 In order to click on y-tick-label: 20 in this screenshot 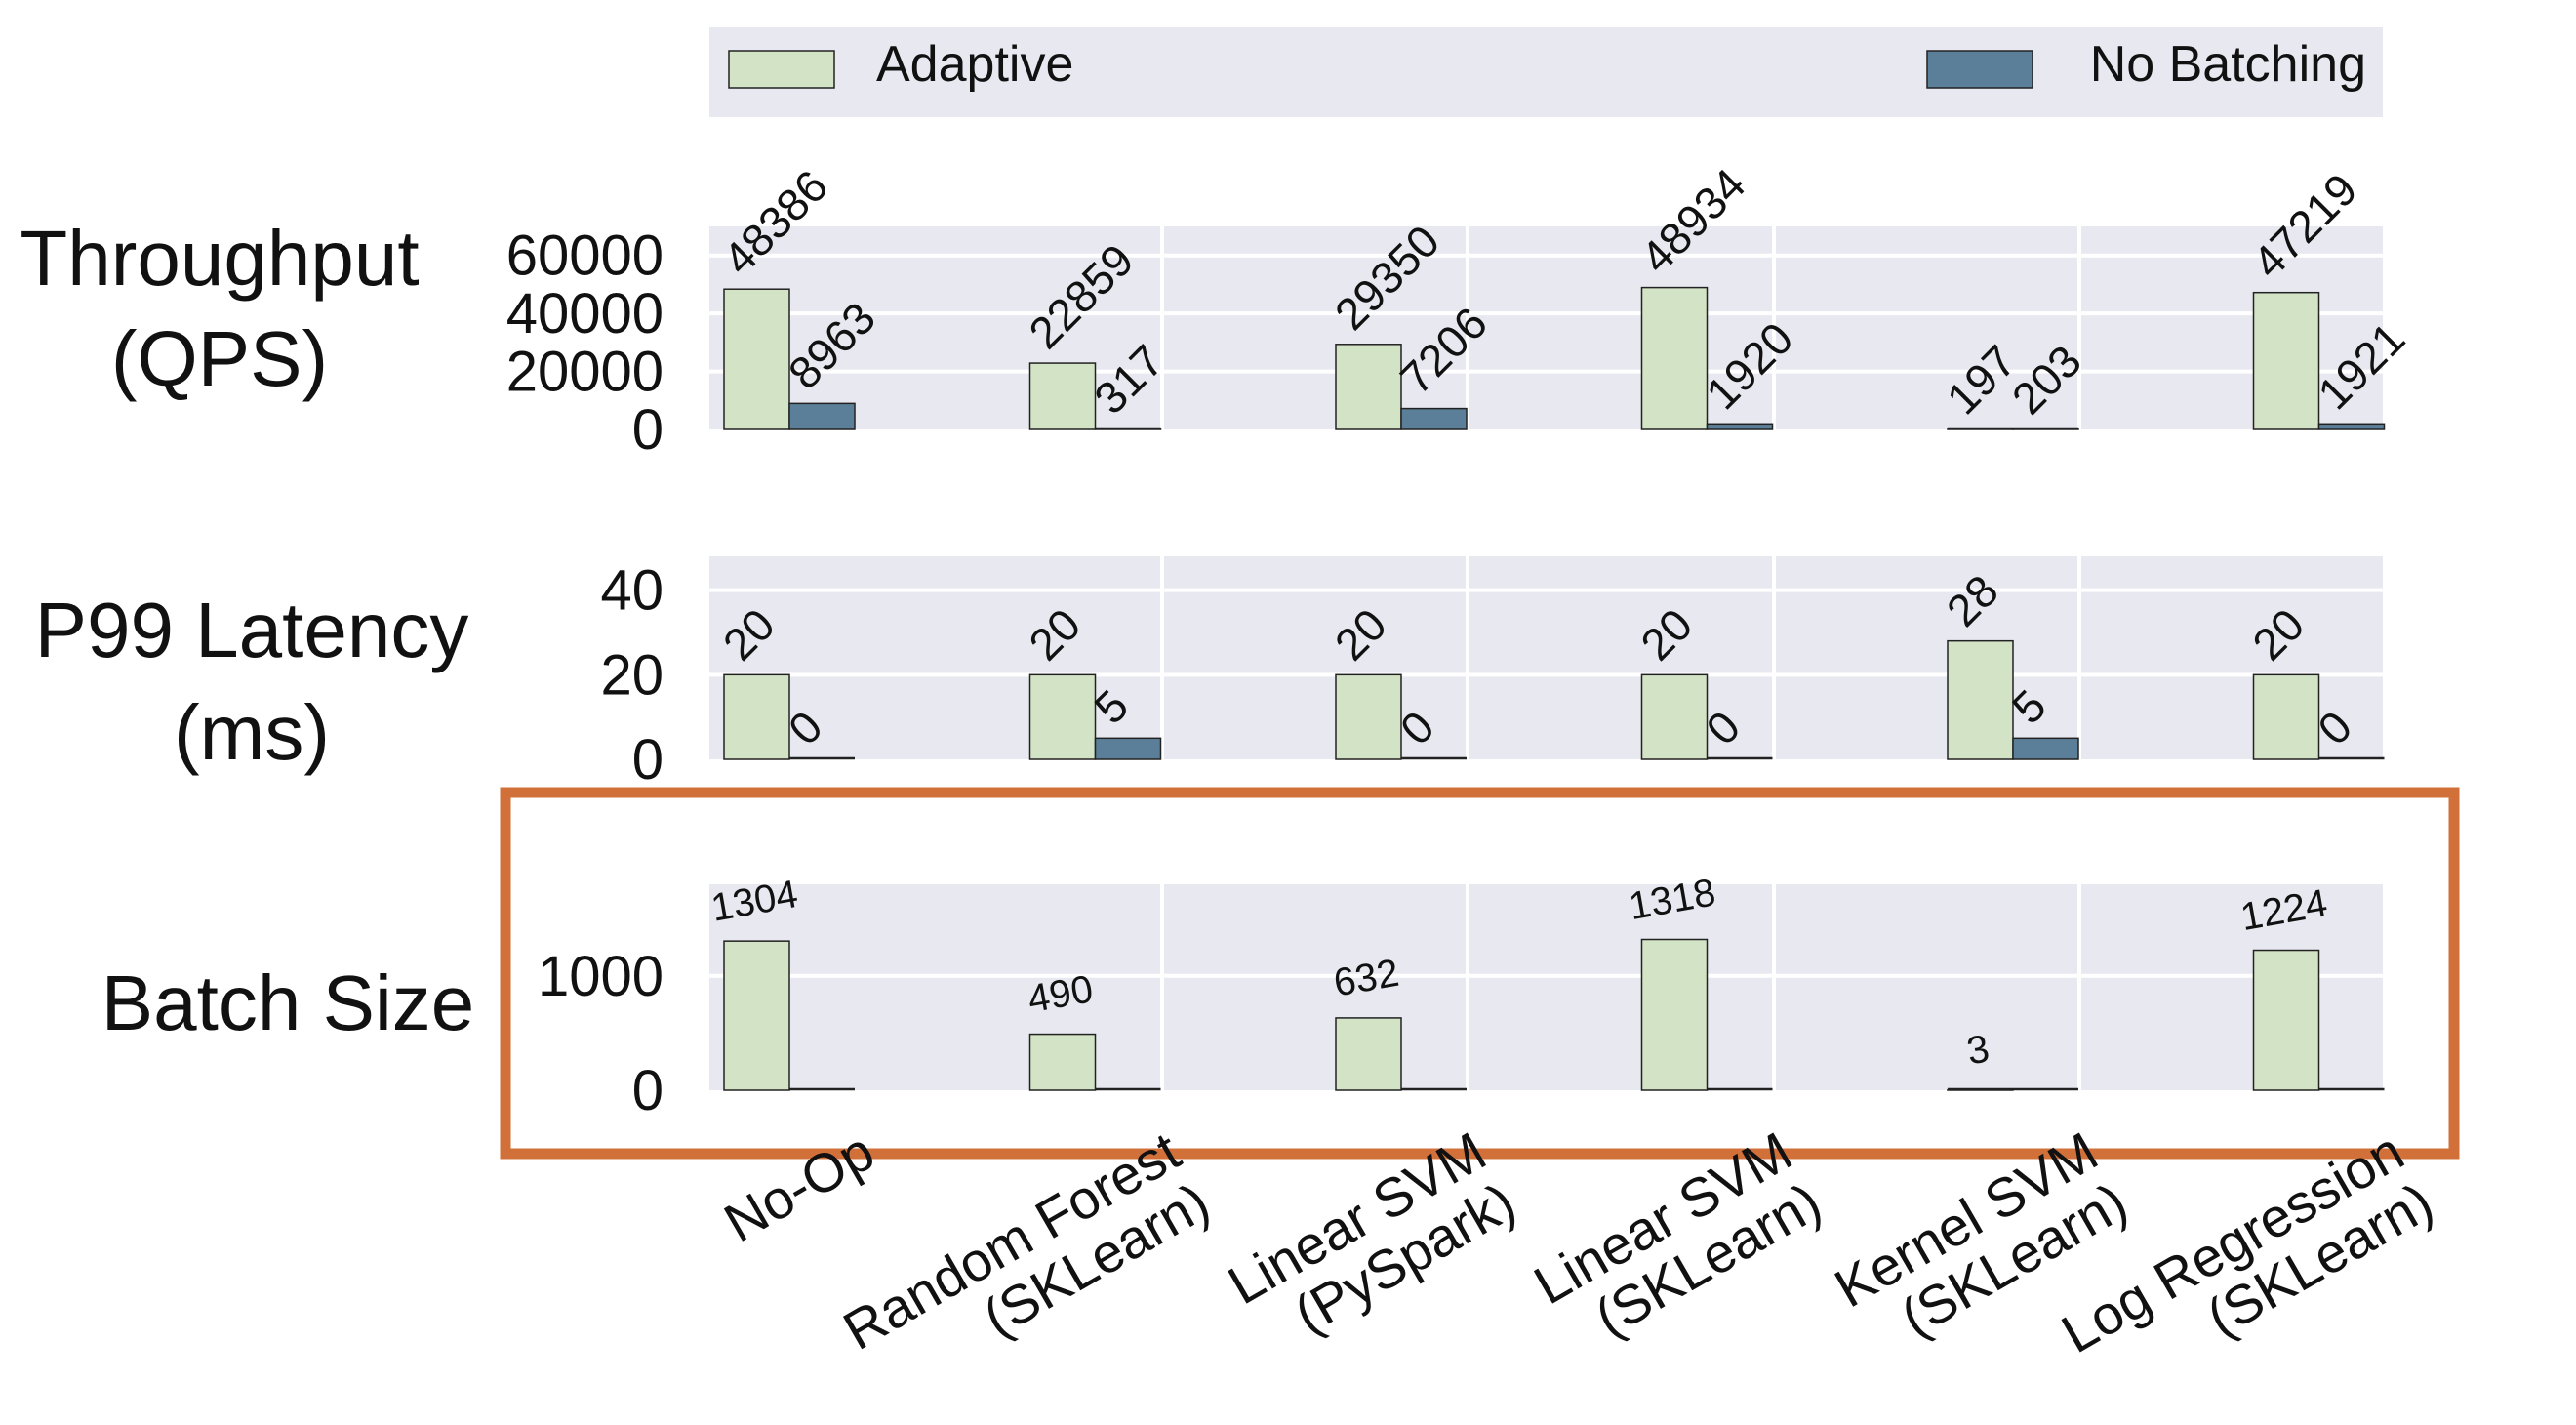, I will do `click(632, 675)`.